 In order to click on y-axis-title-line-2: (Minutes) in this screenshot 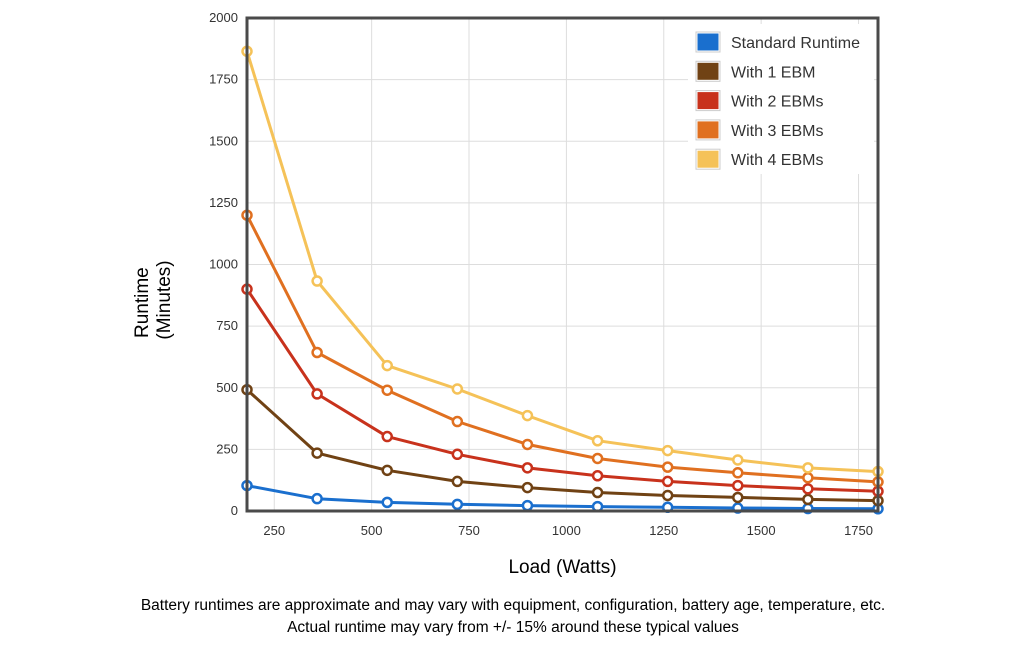, I will do `click(164, 299)`.